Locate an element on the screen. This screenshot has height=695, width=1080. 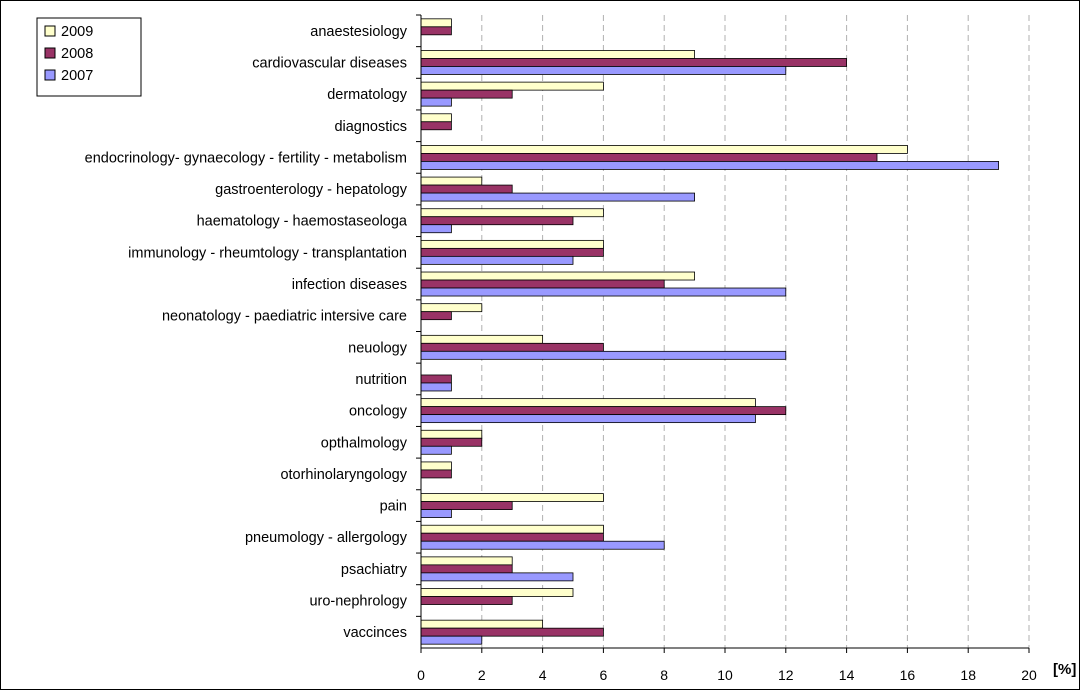
bar-anaestesiology-2009 is located at coordinates (436, 23).